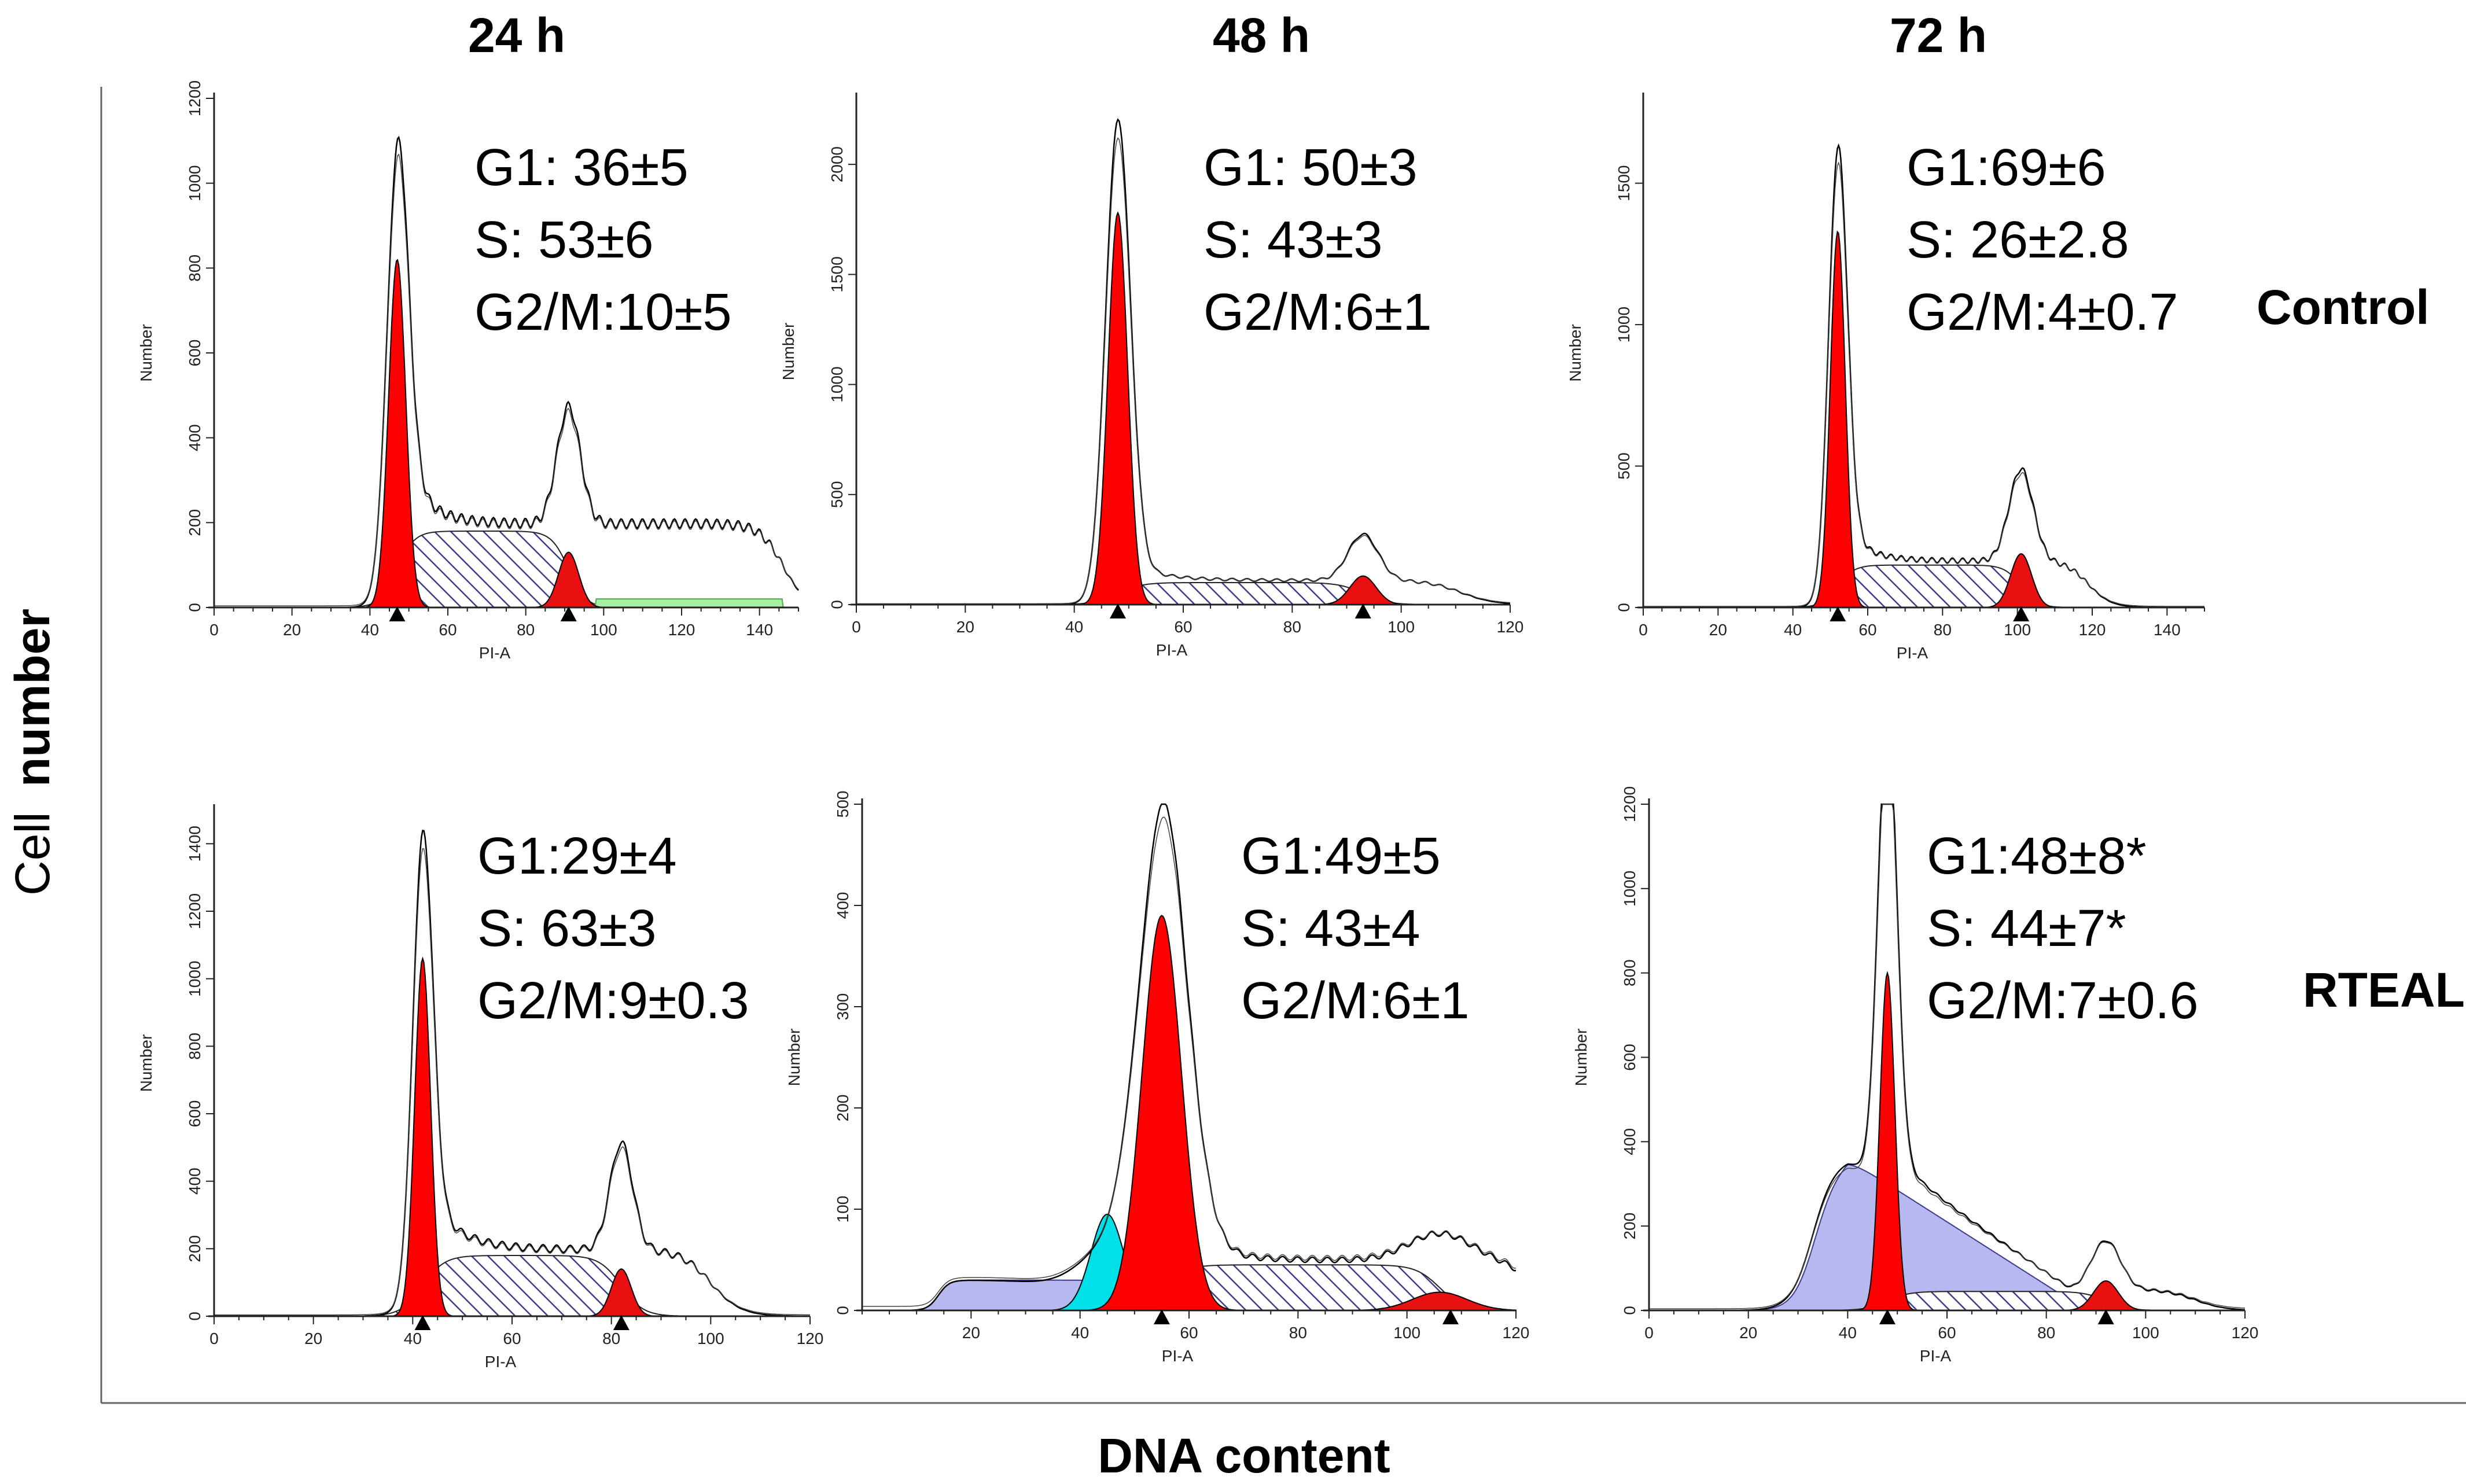 Image resolution: width=2466 pixels, height=1484 pixels. What do you see at coordinates (759, 630) in the screenshot?
I see `x-tick-label: 140` at bounding box center [759, 630].